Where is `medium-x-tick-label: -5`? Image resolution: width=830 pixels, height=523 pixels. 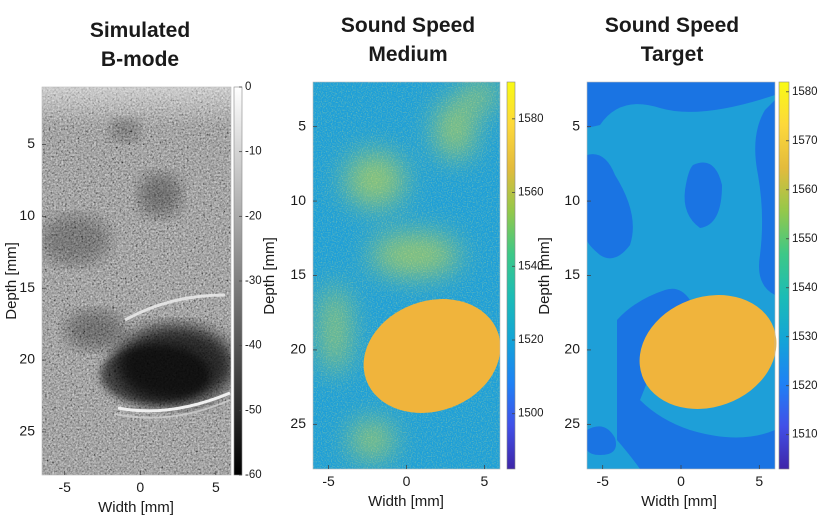
medium-x-tick-label: -5 is located at coordinates (328, 481).